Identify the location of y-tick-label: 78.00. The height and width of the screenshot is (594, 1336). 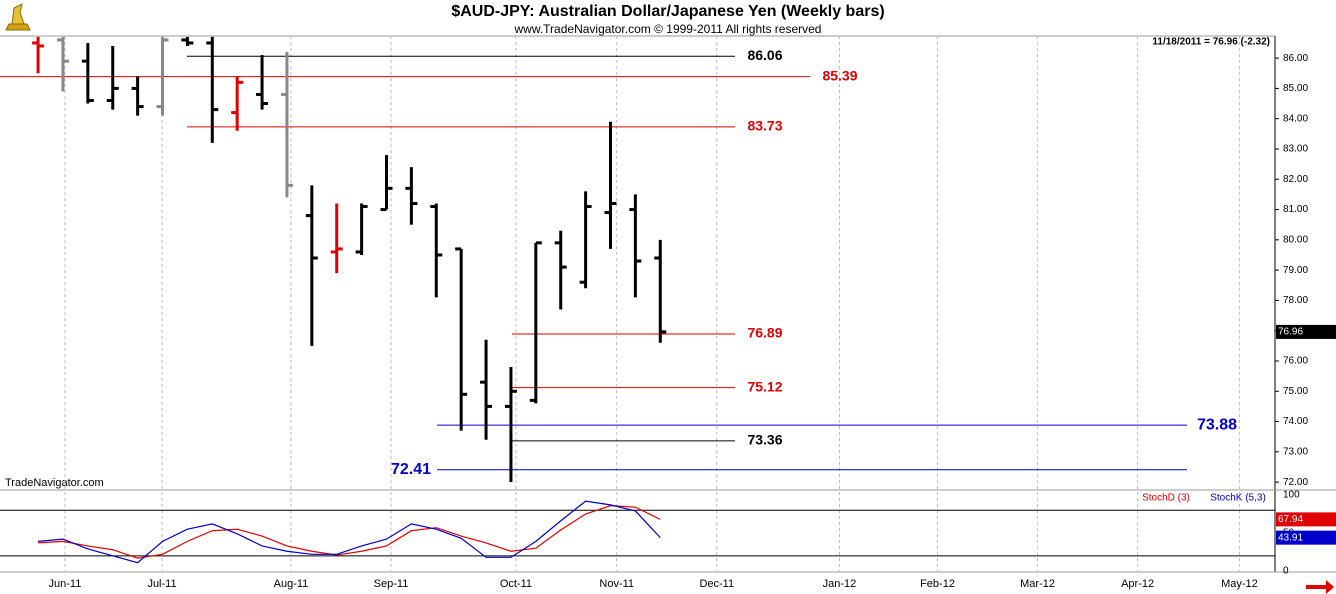
(1295, 300).